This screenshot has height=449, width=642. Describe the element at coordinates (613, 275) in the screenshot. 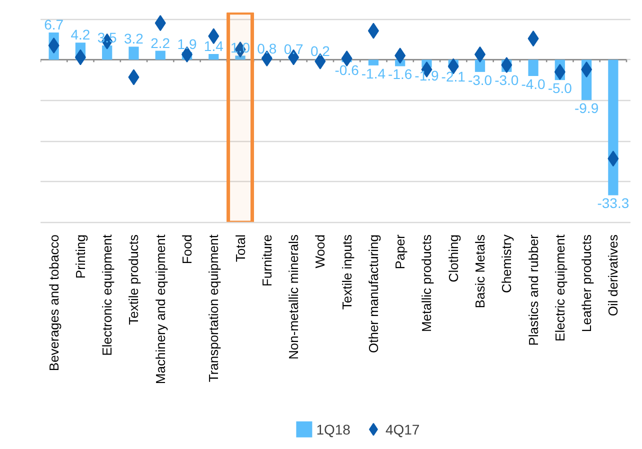

I see `x-tick-label: Oil derivatives` at that location.